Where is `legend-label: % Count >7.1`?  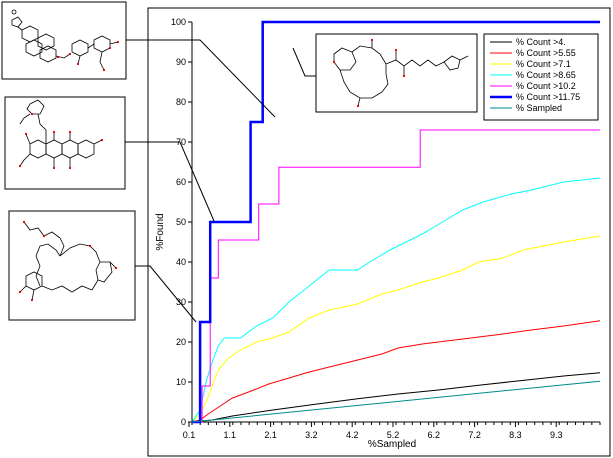 legend-label: % Count >7.1 is located at coordinates (543, 64).